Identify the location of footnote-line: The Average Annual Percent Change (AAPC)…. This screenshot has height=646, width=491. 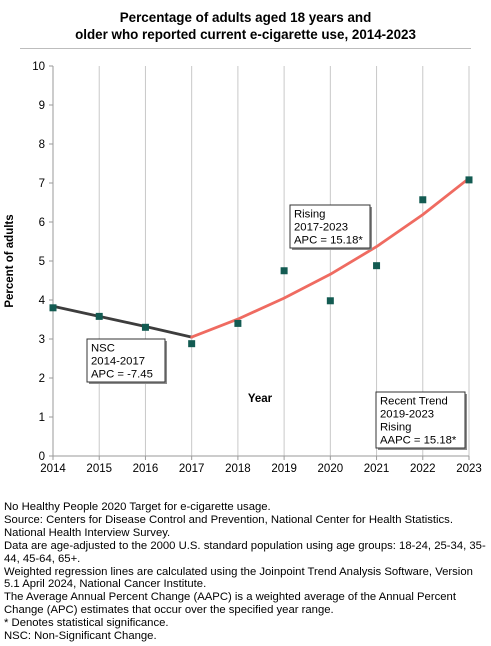
(230, 604).